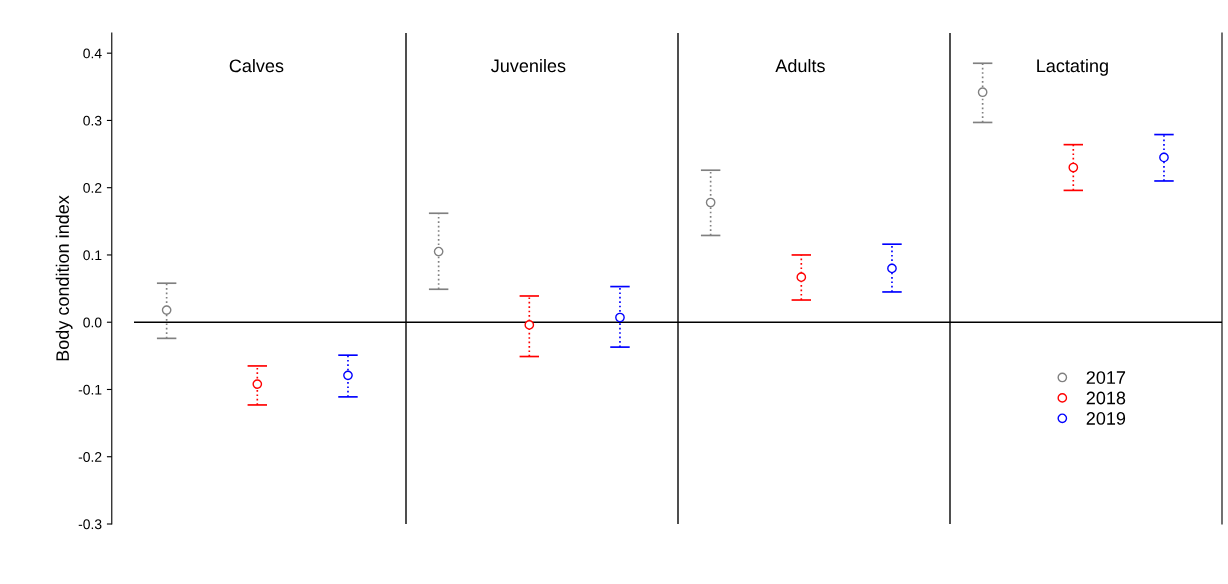  I want to click on x-tick-label: Adults, so click(800, 65).